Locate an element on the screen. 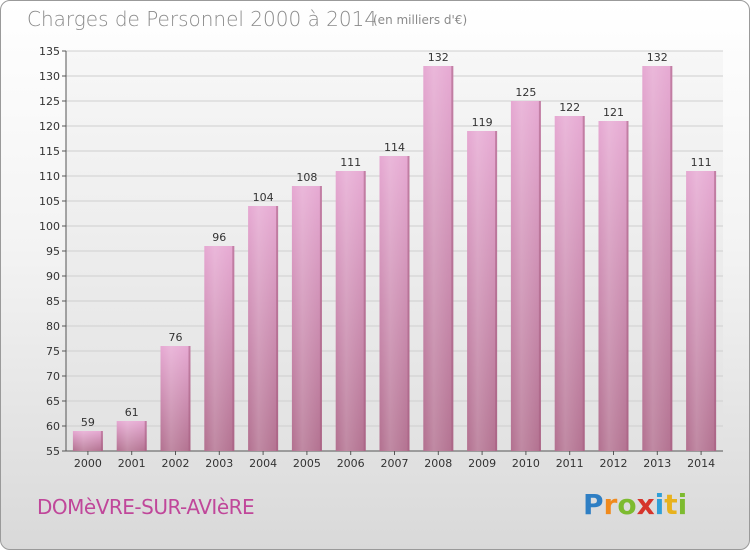 The width and height of the screenshot is (750, 550). logo-letter: t is located at coordinates (671, 504).